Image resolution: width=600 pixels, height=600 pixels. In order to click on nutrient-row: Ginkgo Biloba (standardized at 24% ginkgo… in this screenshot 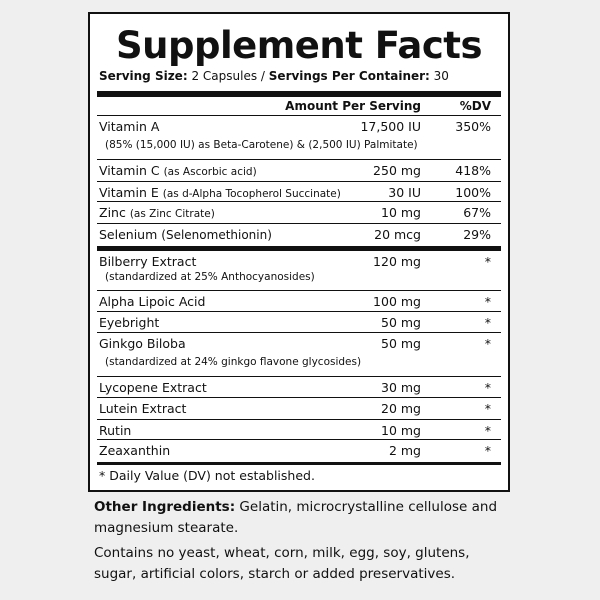, I will do `click(299, 355)`.